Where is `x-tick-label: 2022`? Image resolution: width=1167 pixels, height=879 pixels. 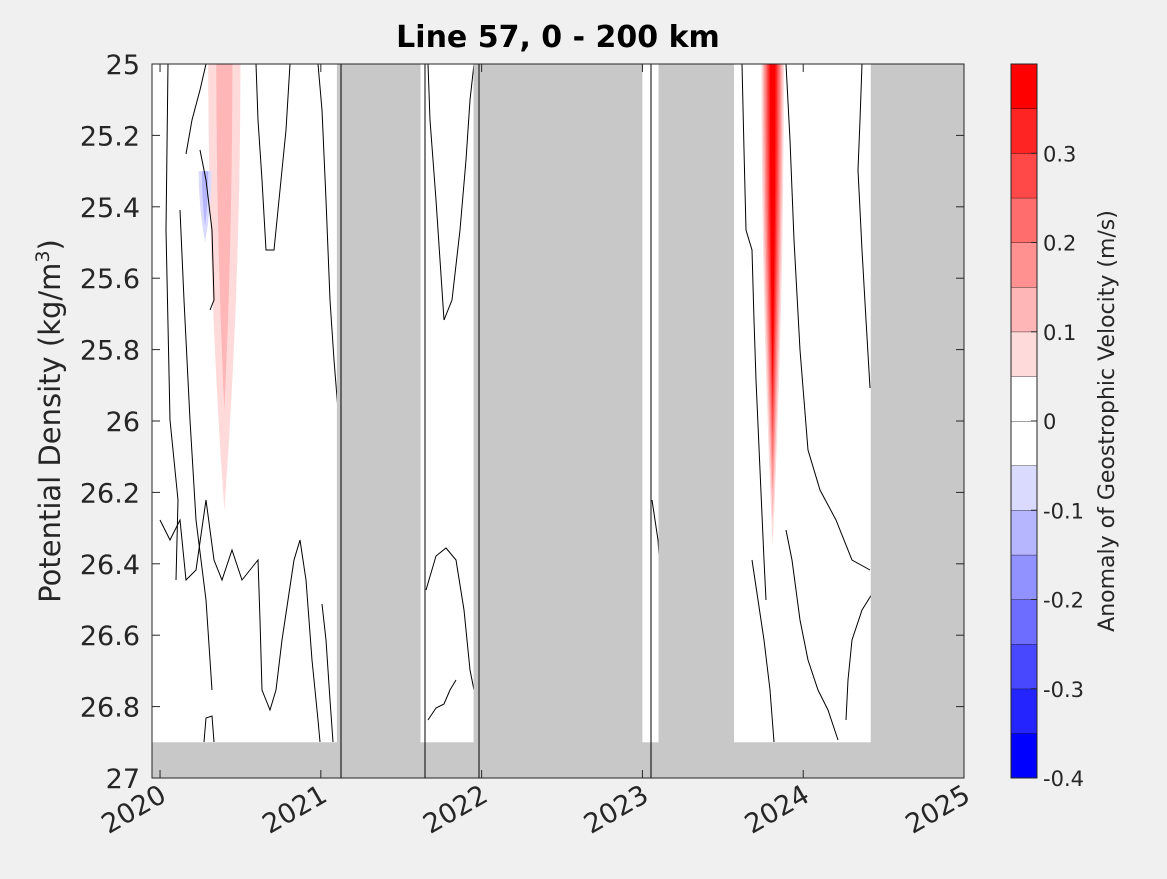 x-tick-label: 2022 is located at coordinates (455, 809).